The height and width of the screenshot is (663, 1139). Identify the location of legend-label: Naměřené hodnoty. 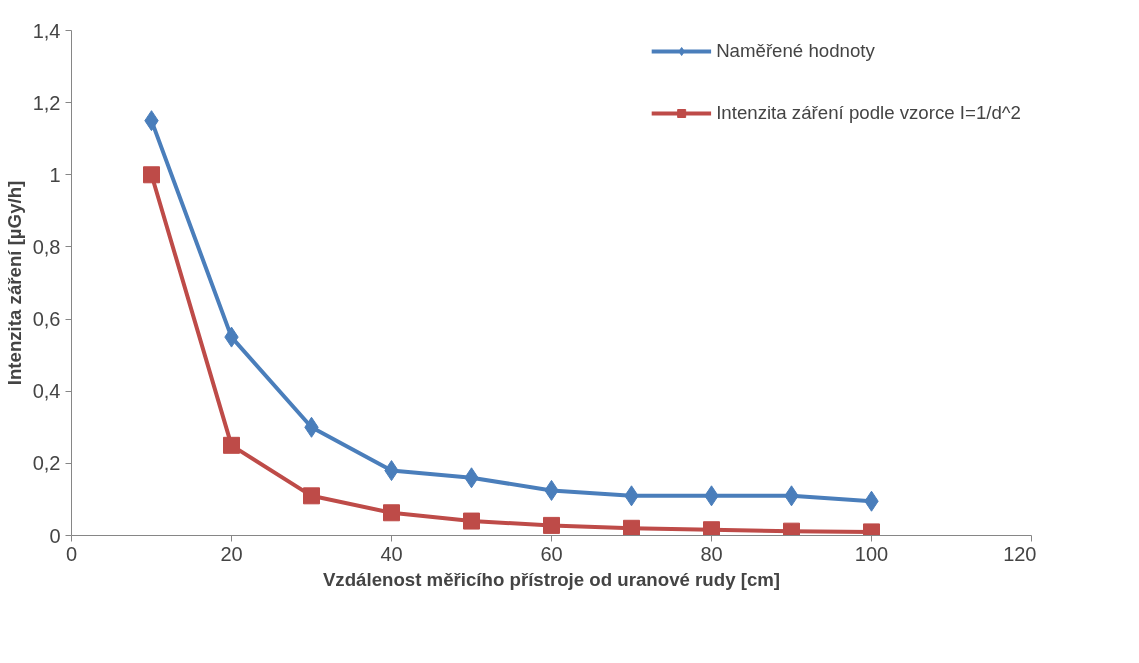
(795, 51).